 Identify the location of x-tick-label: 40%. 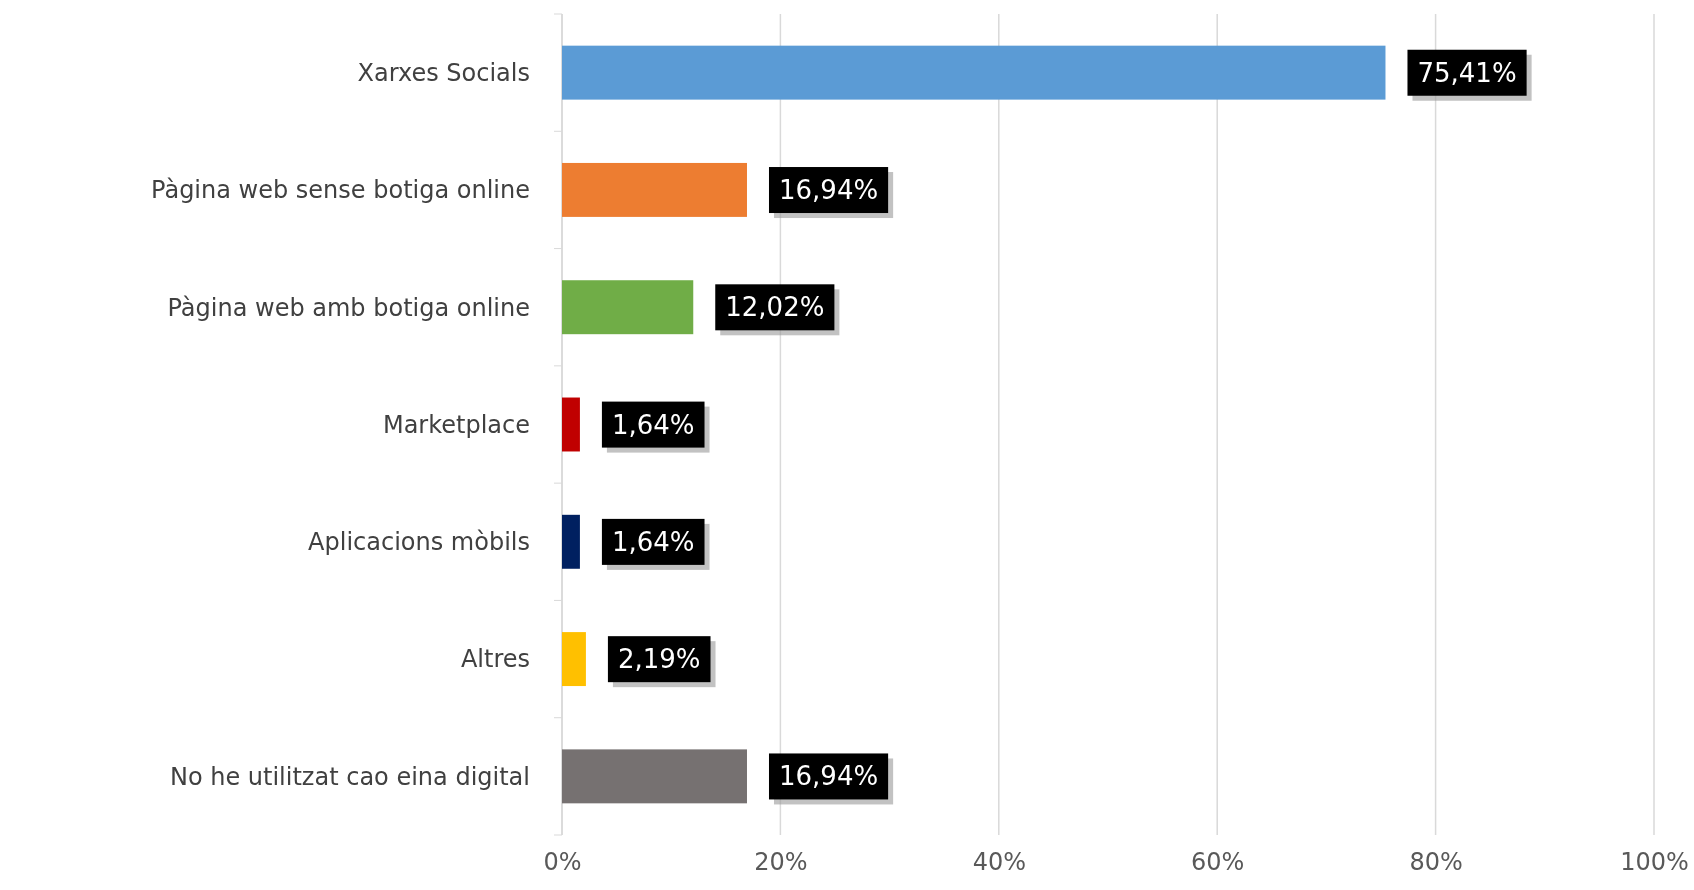
(999, 861).